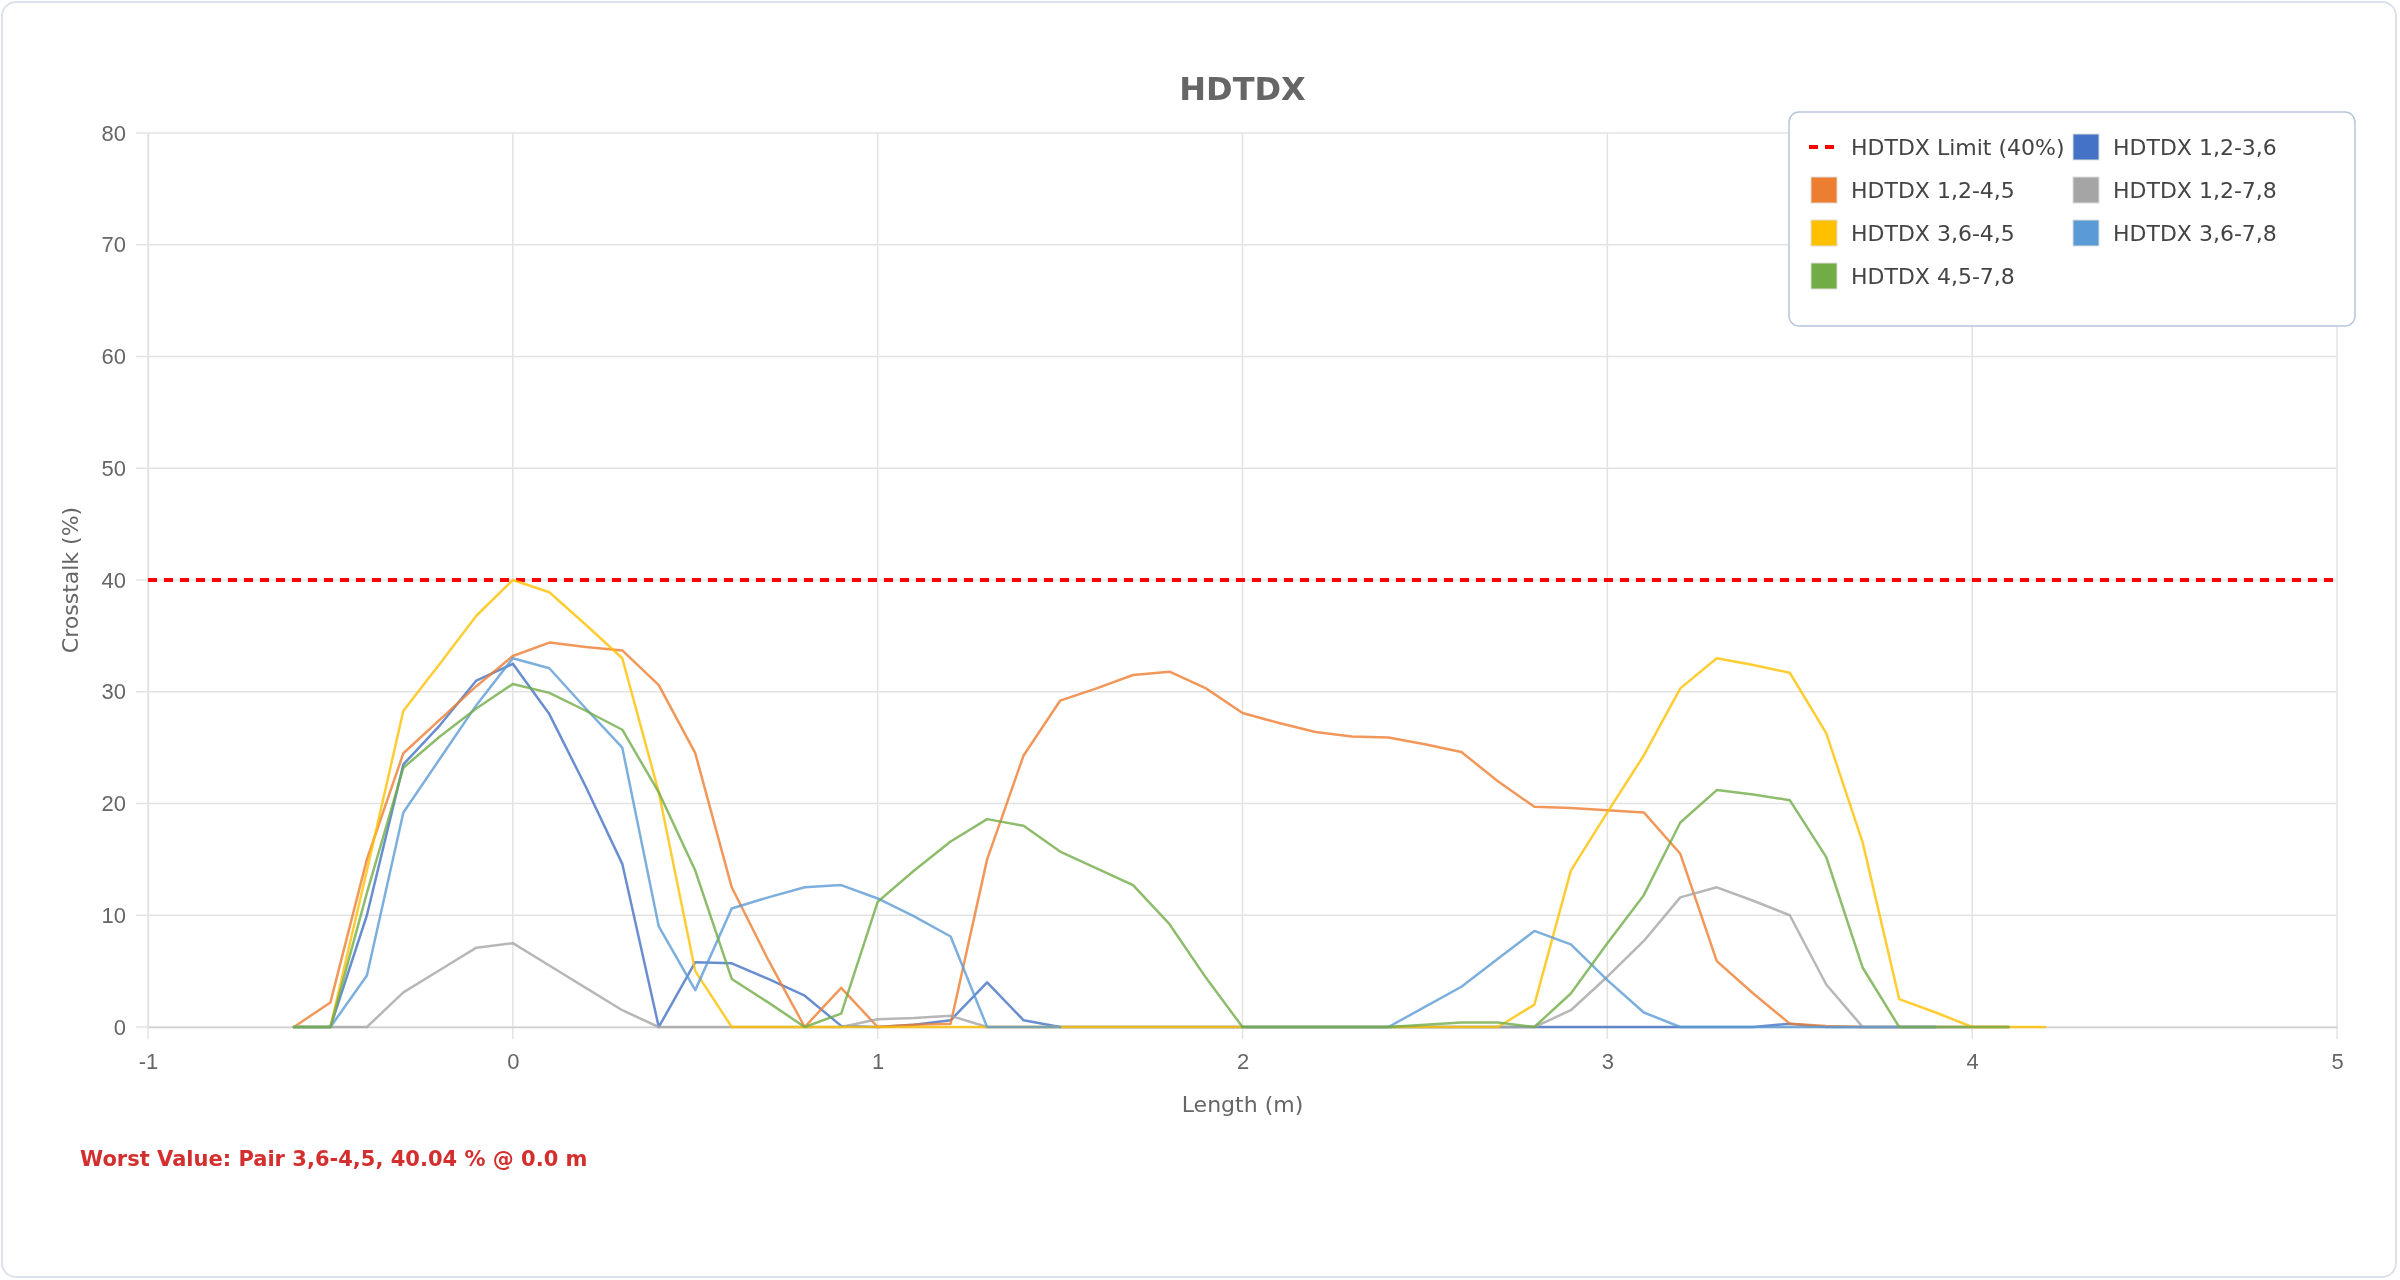 This screenshot has height=1280, width=2400. What do you see at coordinates (1933, 276) in the screenshot?
I see `legend-label: HDTDX 4,5-7,8` at bounding box center [1933, 276].